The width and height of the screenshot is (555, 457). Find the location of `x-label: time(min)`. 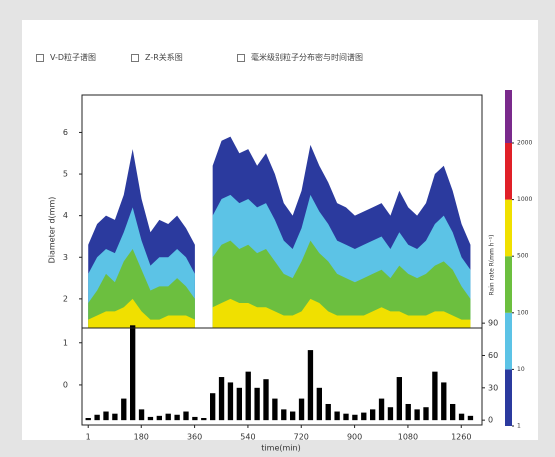

x-label: time(min) is located at coordinates (280, 448).